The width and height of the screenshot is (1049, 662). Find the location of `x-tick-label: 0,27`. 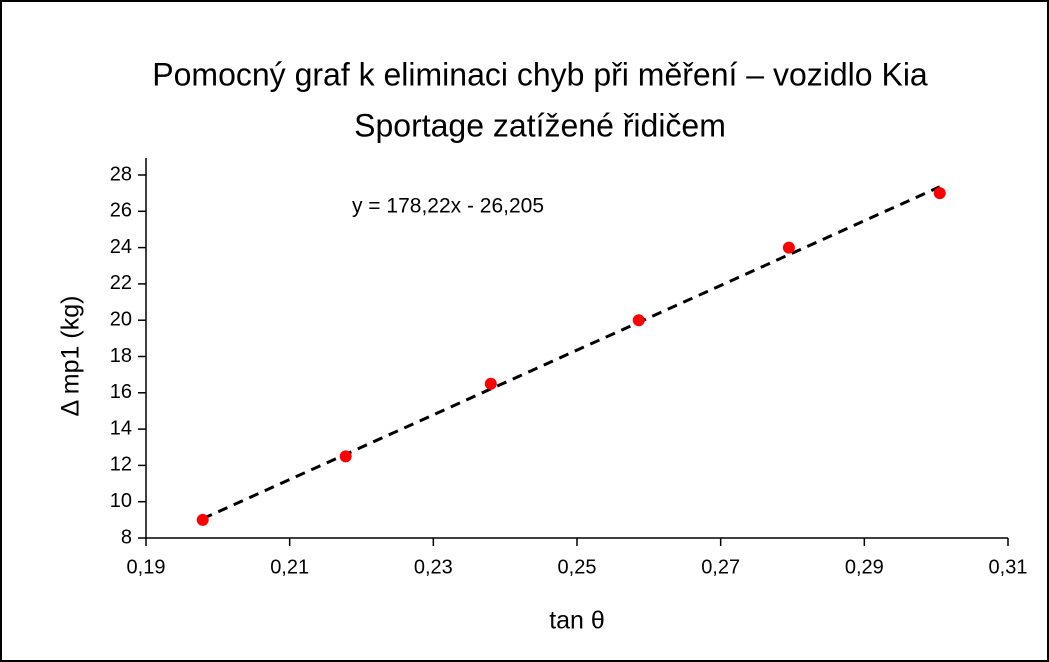

x-tick-label: 0,27 is located at coordinates (720, 567).